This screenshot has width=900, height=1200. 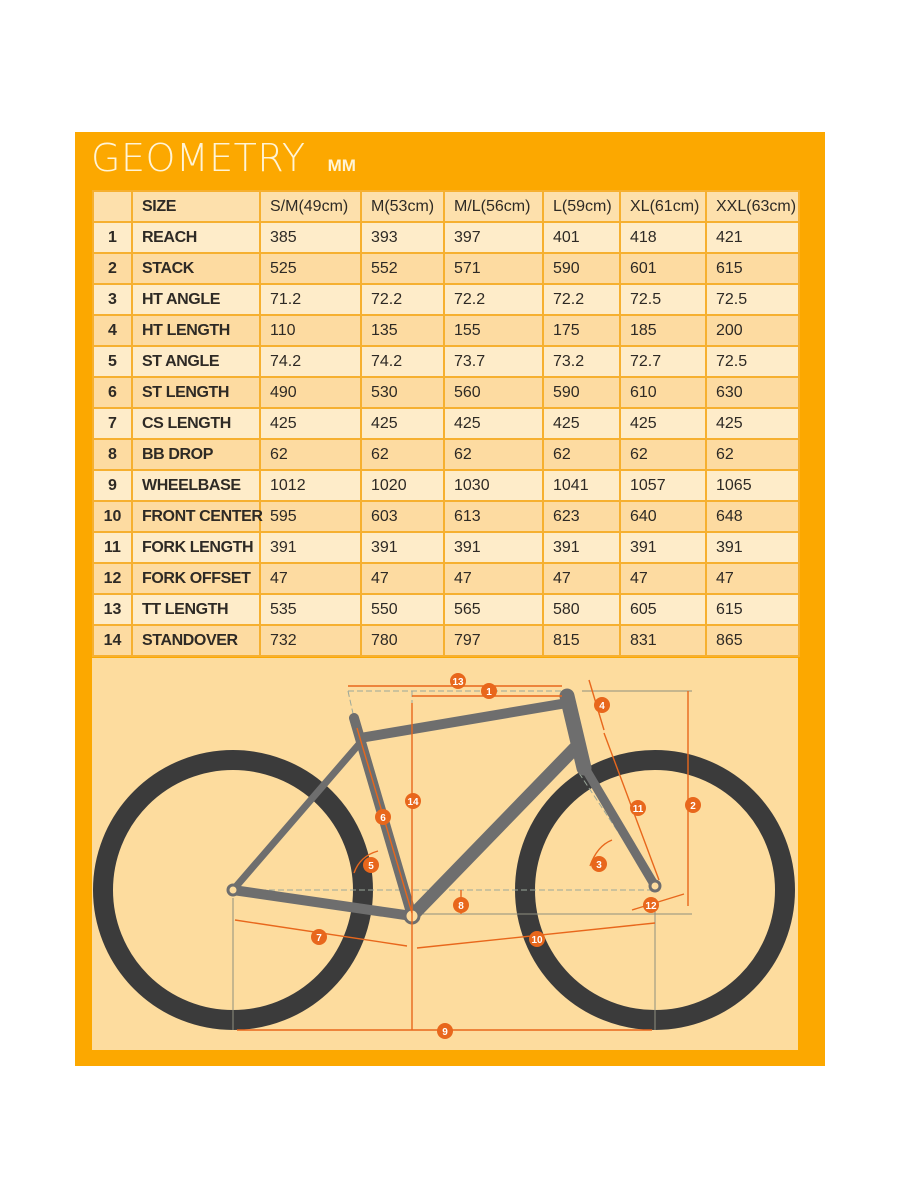 What do you see at coordinates (458, 682) in the screenshot?
I see `svg-text: 13` at bounding box center [458, 682].